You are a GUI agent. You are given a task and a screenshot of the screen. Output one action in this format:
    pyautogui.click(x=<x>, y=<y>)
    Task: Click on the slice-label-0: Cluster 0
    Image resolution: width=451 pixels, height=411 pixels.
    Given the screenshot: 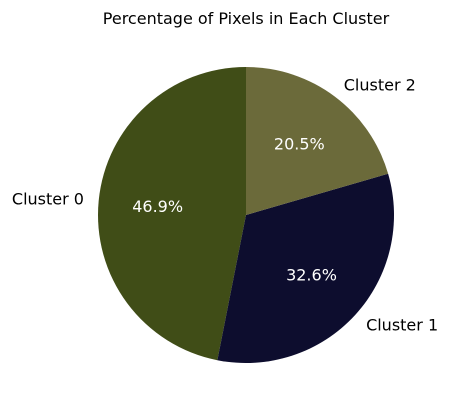 What is the action you would take?
    pyautogui.click(x=48, y=199)
    